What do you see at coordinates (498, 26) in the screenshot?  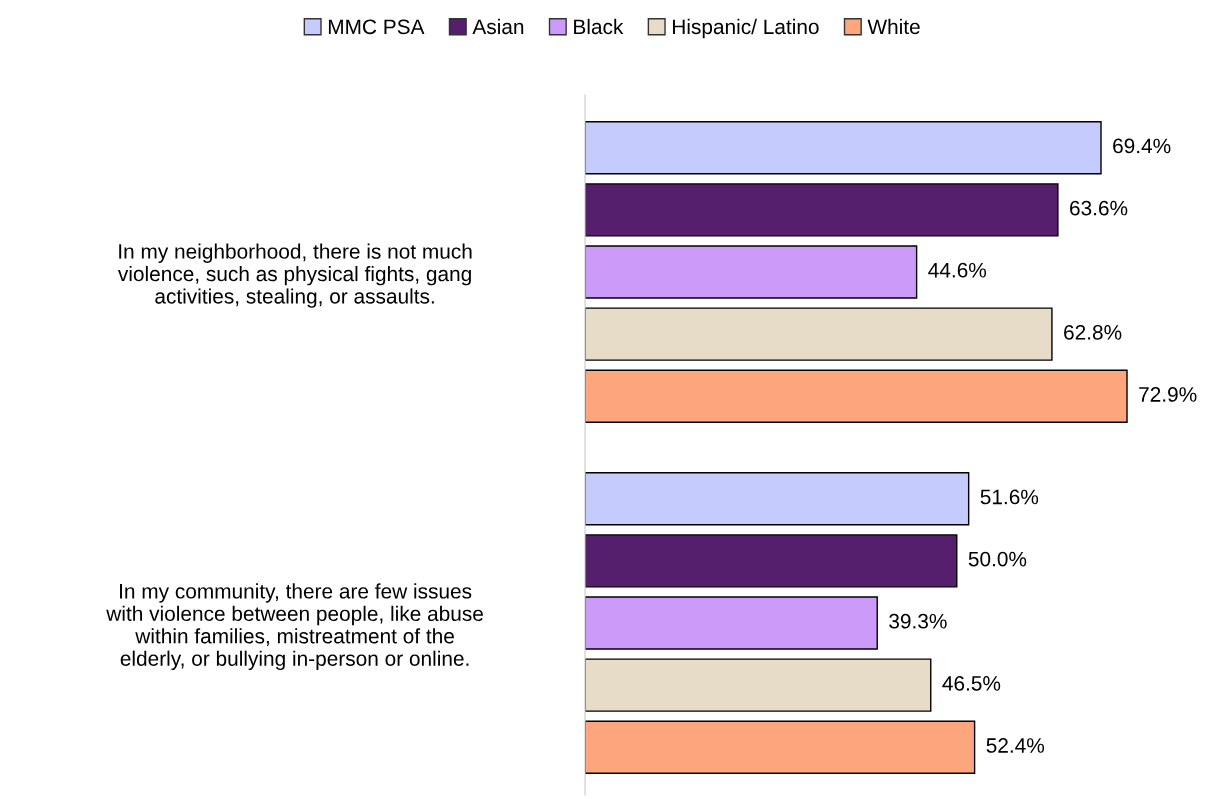 I see `legend-label: Asian` at bounding box center [498, 26].